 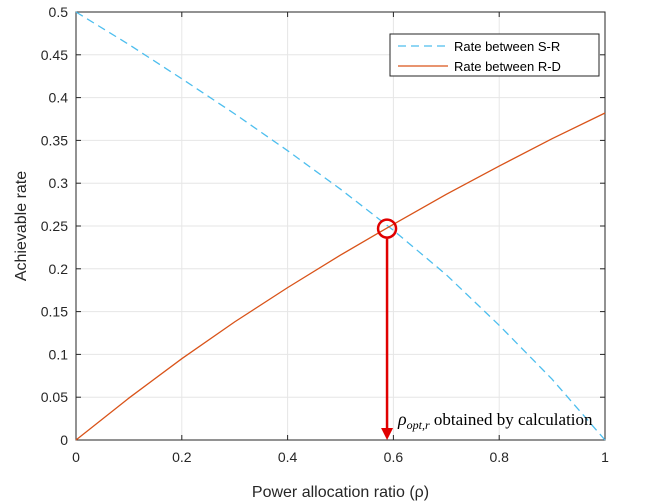 What do you see at coordinates (507, 66) in the screenshot?
I see `legend-label-2: Rate between R-D` at bounding box center [507, 66].